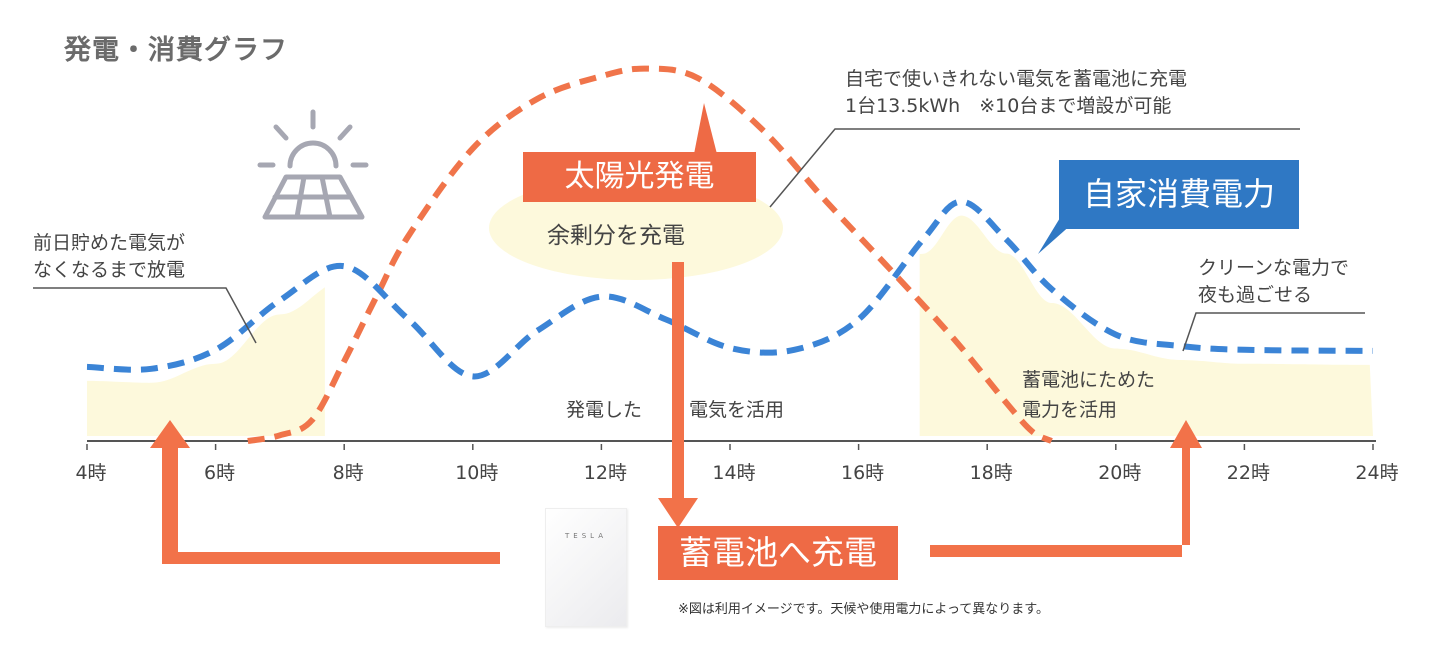 Image resolution: width=1440 pixels, height=654 pixels. I want to click on x-axis-ticks, so click(730, 447).